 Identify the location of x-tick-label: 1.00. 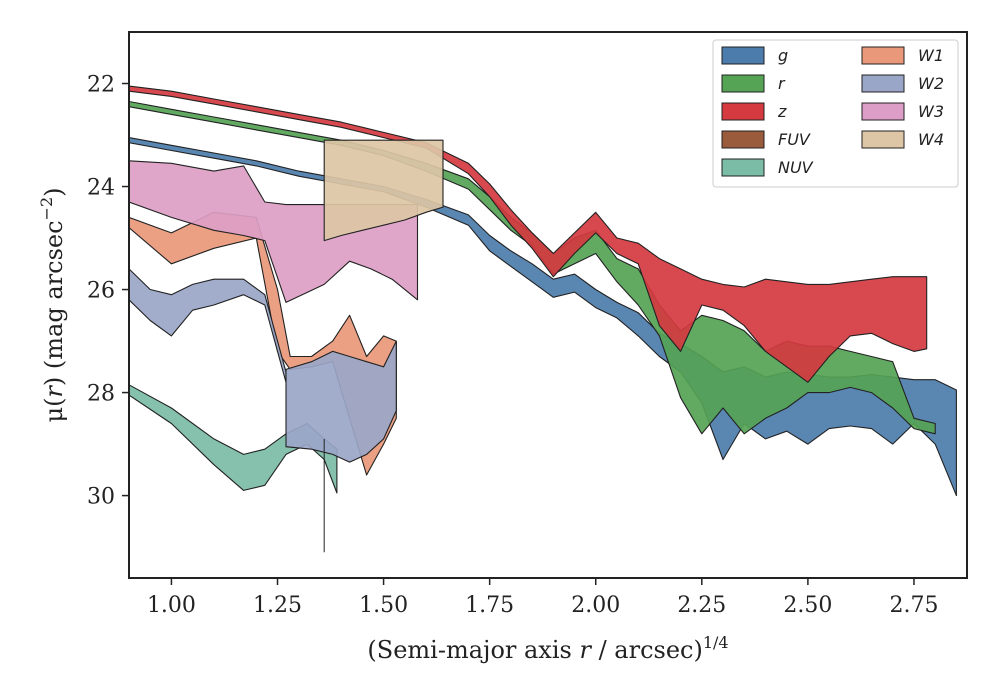
(171, 605).